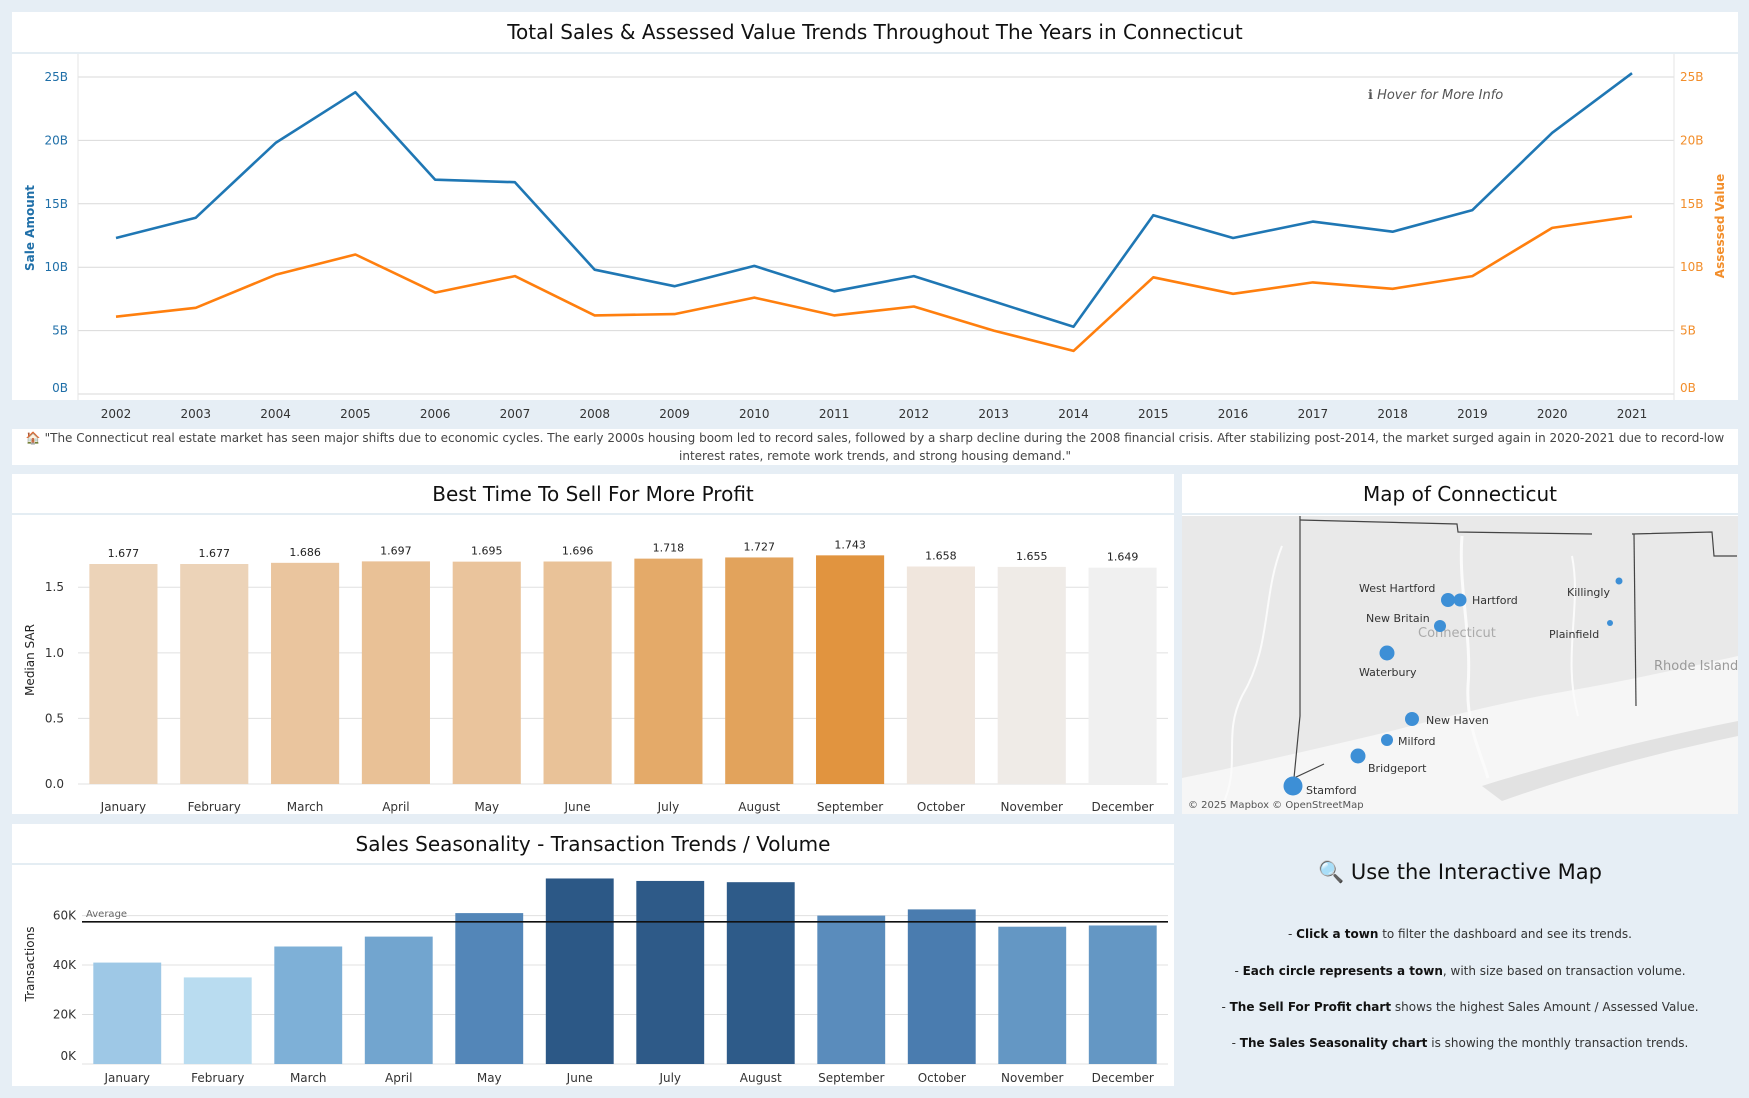 The width and height of the screenshot is (1749, 1098). What do you see at coordinates (1123, 557) in the screenshot?
I see `bar-value-label: 1.649` at bounding box center [1123, 557].